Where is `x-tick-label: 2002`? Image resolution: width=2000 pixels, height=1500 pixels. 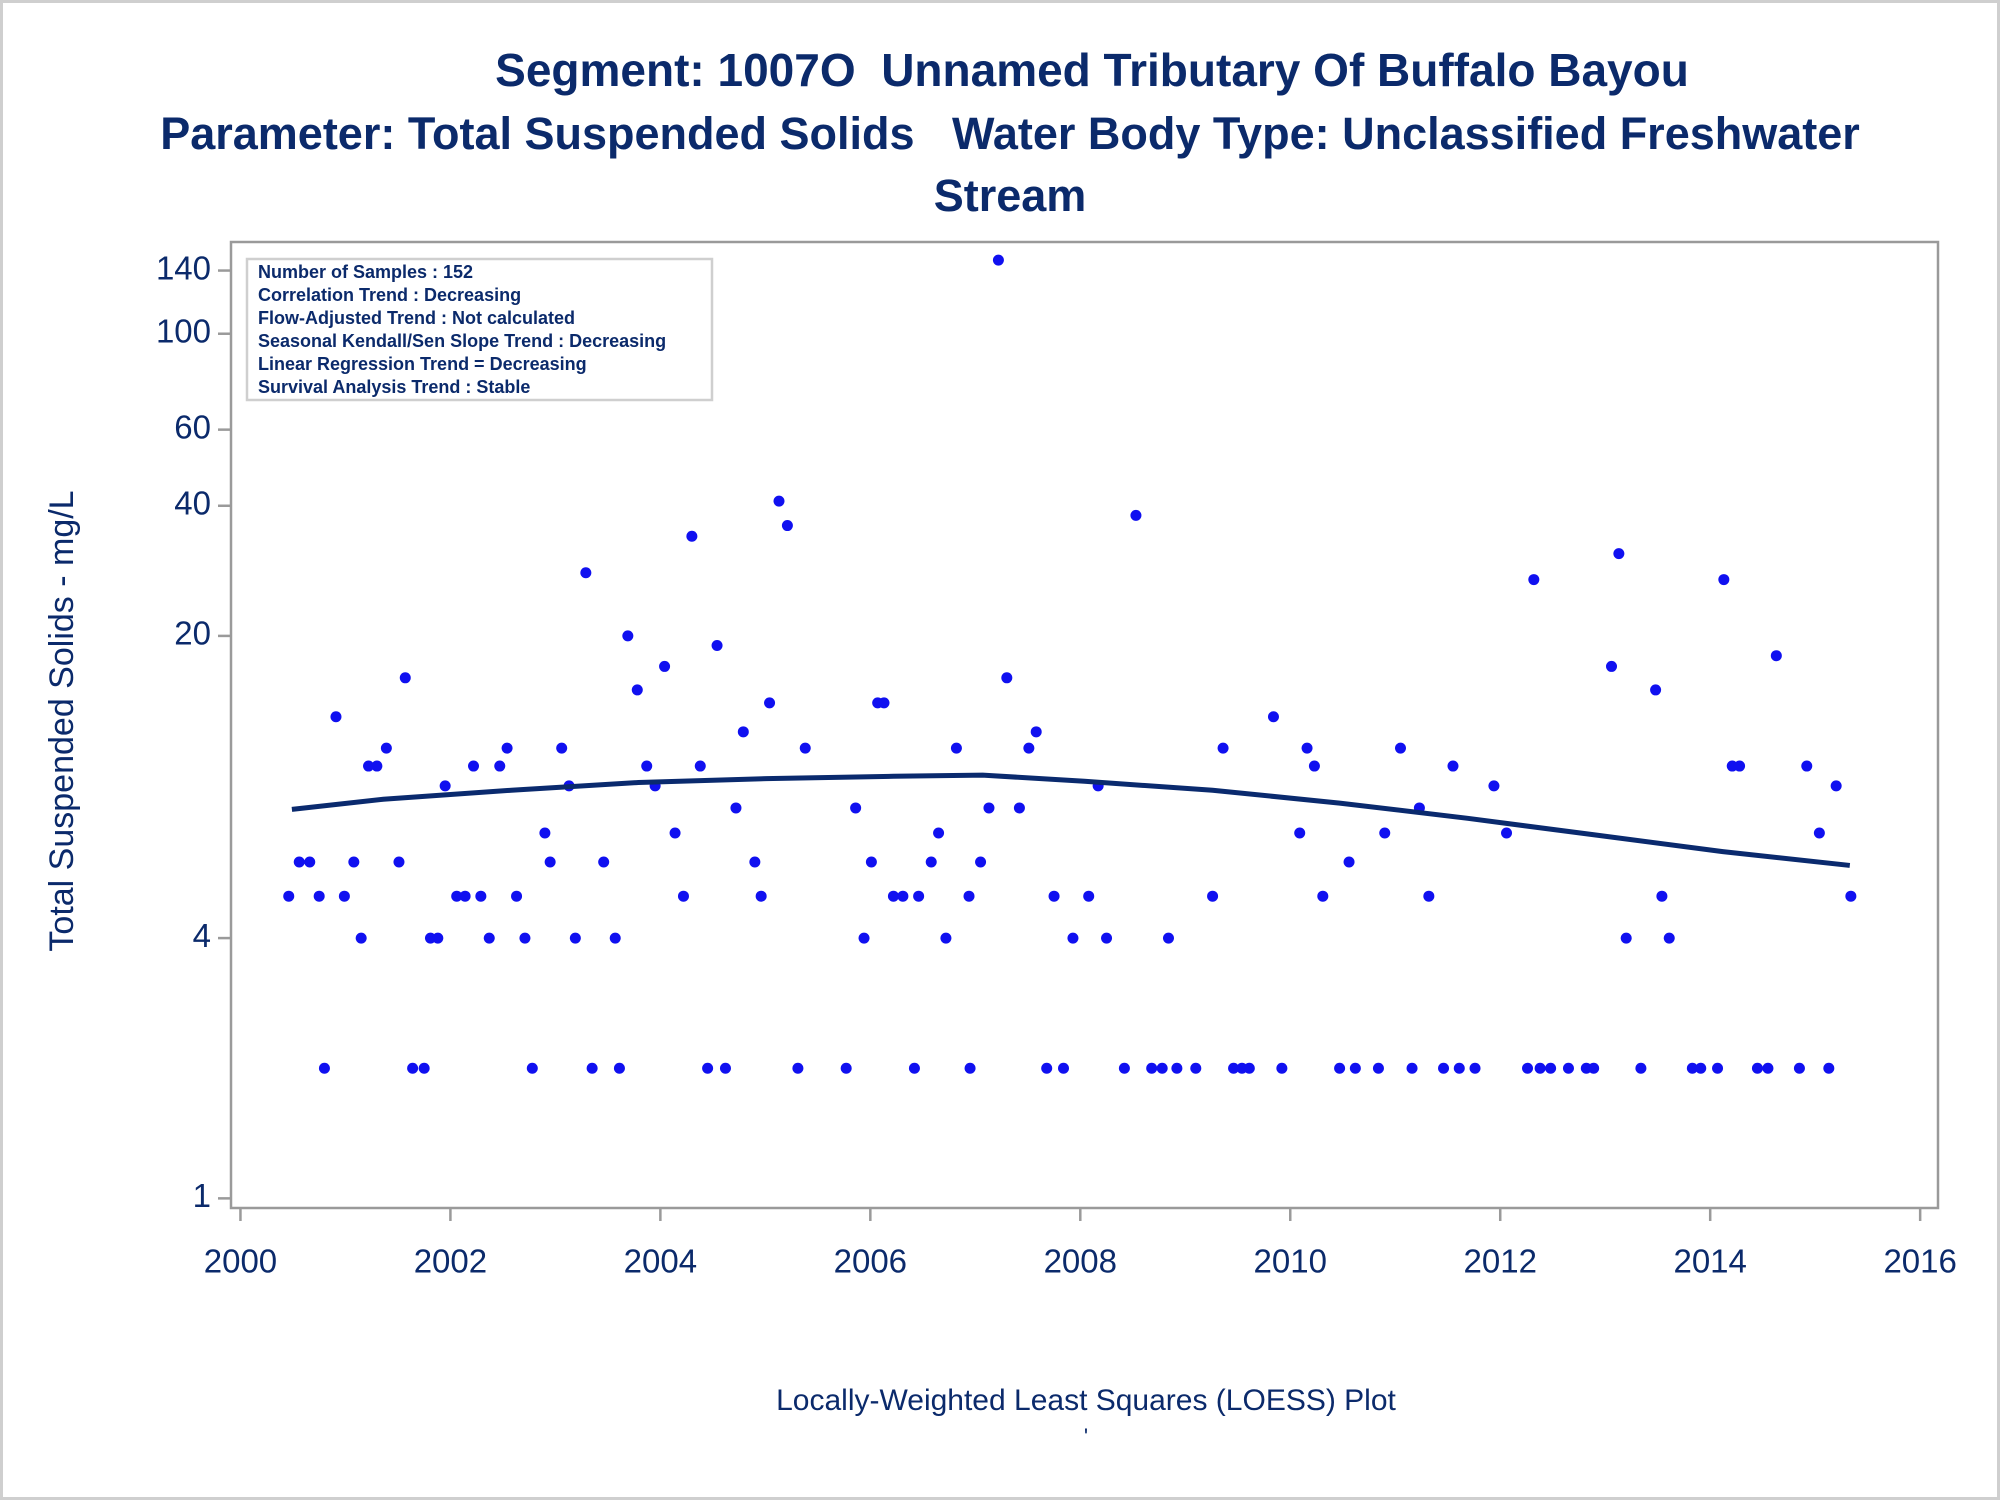 x-tick-label: 2002 is located at coordinates (450, 1261).